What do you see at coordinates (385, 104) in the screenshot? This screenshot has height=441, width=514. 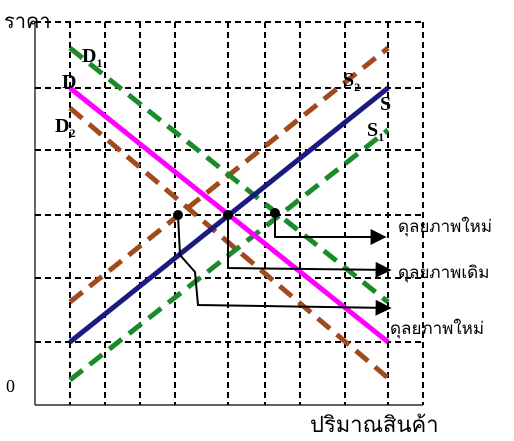 I see `curve-label-s: S` at bounding box center [385, 104].